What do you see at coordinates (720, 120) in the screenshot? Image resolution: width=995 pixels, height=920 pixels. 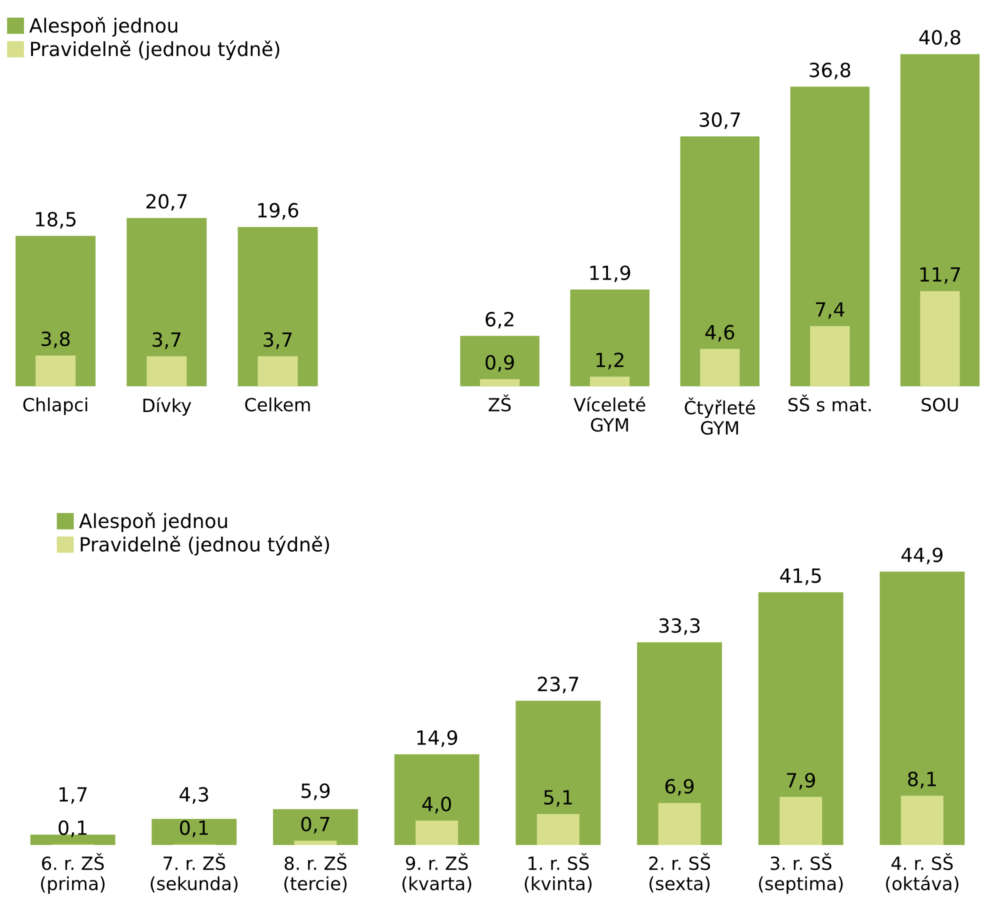 I see `data-label: 30,7` at bounding box center [720, 120].